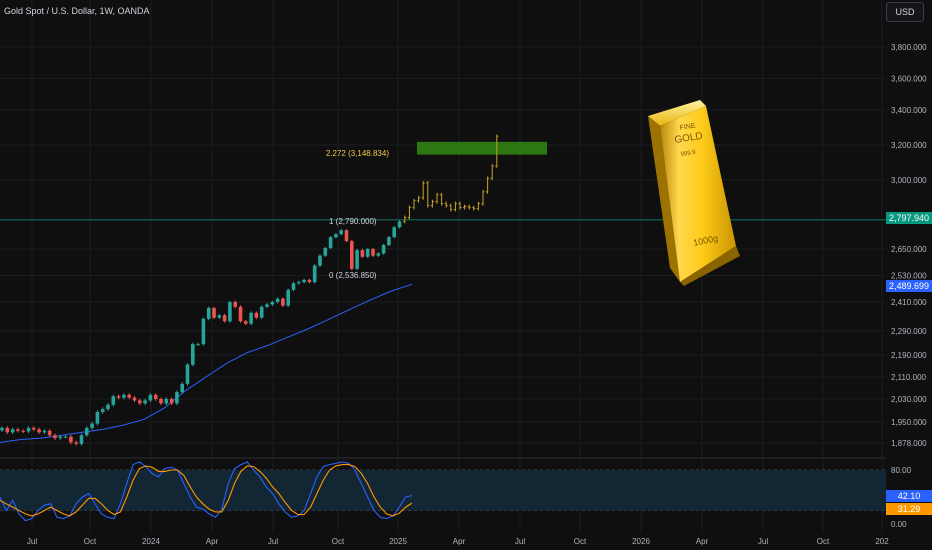 The image size is (932, 550). What do you see at coordinates (909, 377) in the screenshot?
I see `price-tick-label: 2,110.000` at bounding box center [909, 377].